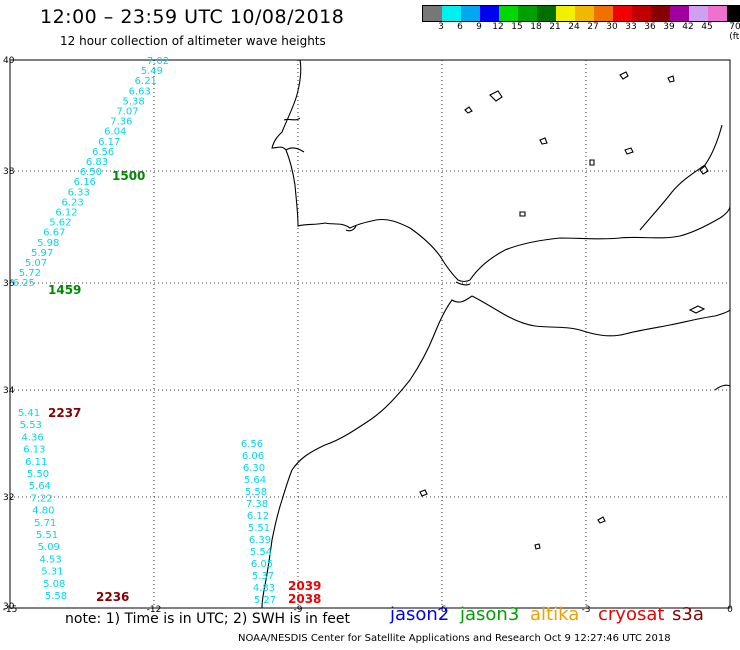 This screenshot has height=650, width=740. I want to click on lon-label: -12, so click(154, 610).